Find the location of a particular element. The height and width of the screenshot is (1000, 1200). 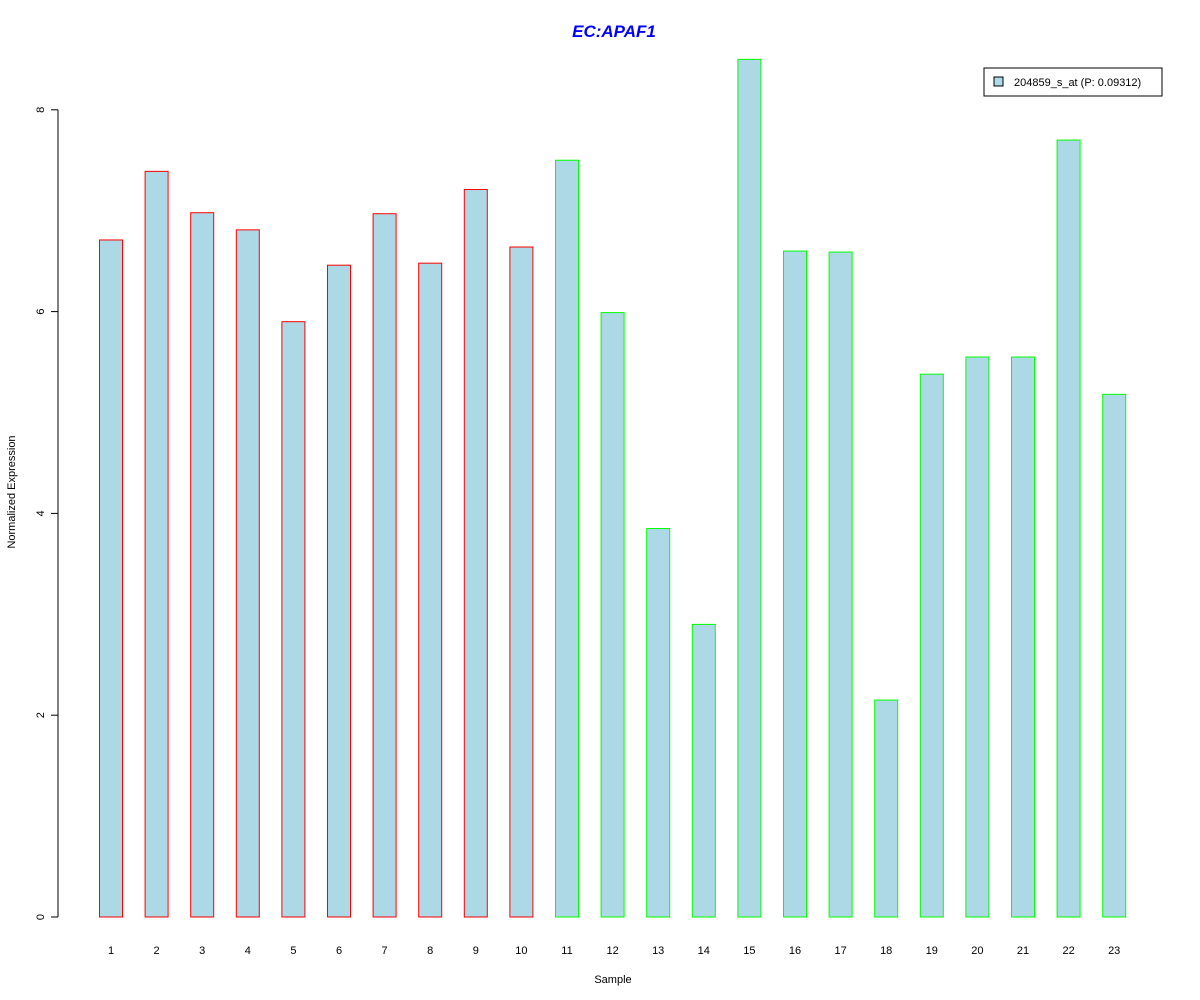

legend-swatch is located at coordinates (998, 81).